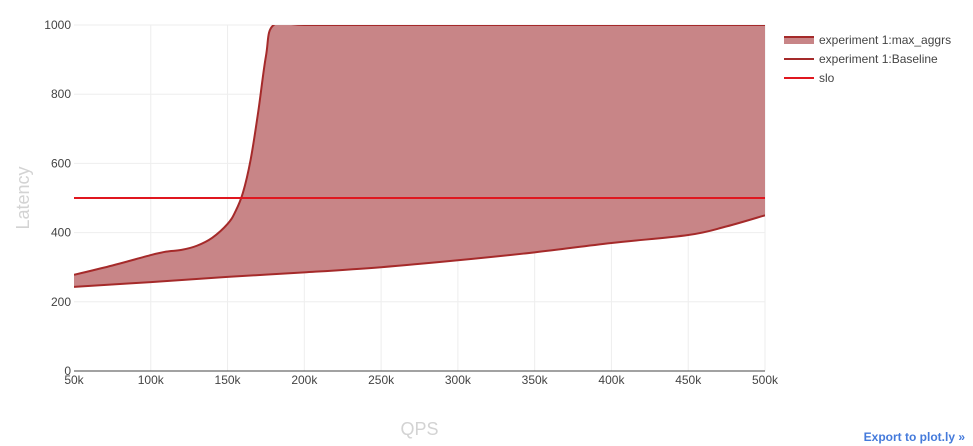 The image size is (973, 446). What do you see at coordinates (228, 380) in the screenshot?
I see `x-tick-label: 150k` at bounding box center [228, 380].